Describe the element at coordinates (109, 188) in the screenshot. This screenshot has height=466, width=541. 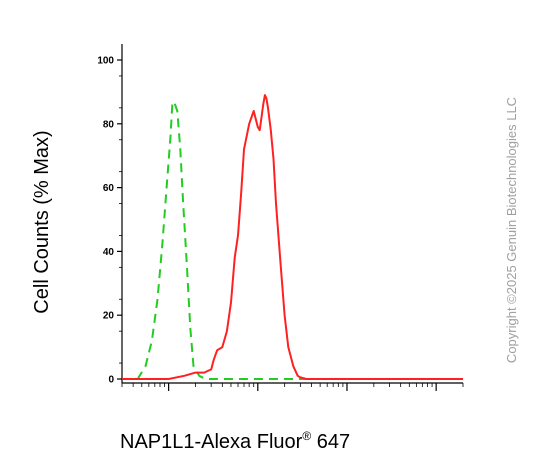
I see `y-tick-label: 60` at that location.